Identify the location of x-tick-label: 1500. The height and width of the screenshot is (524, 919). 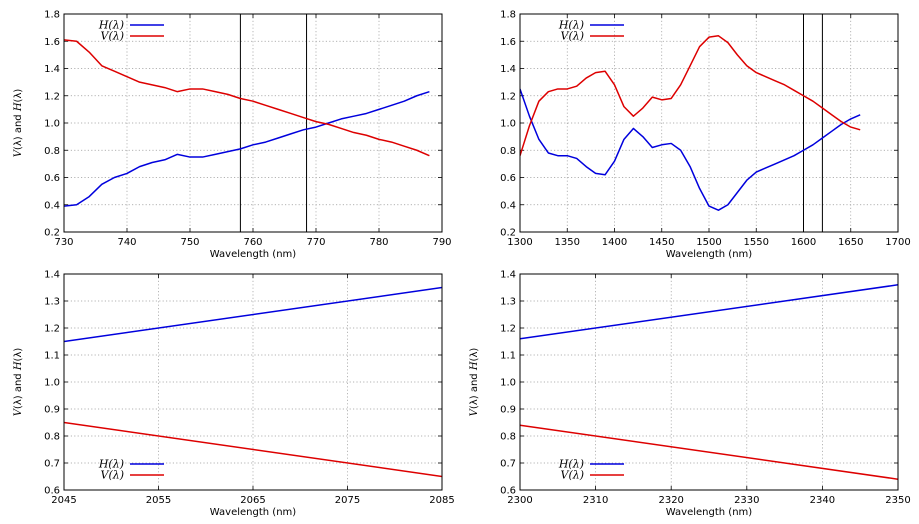
(708, 242).